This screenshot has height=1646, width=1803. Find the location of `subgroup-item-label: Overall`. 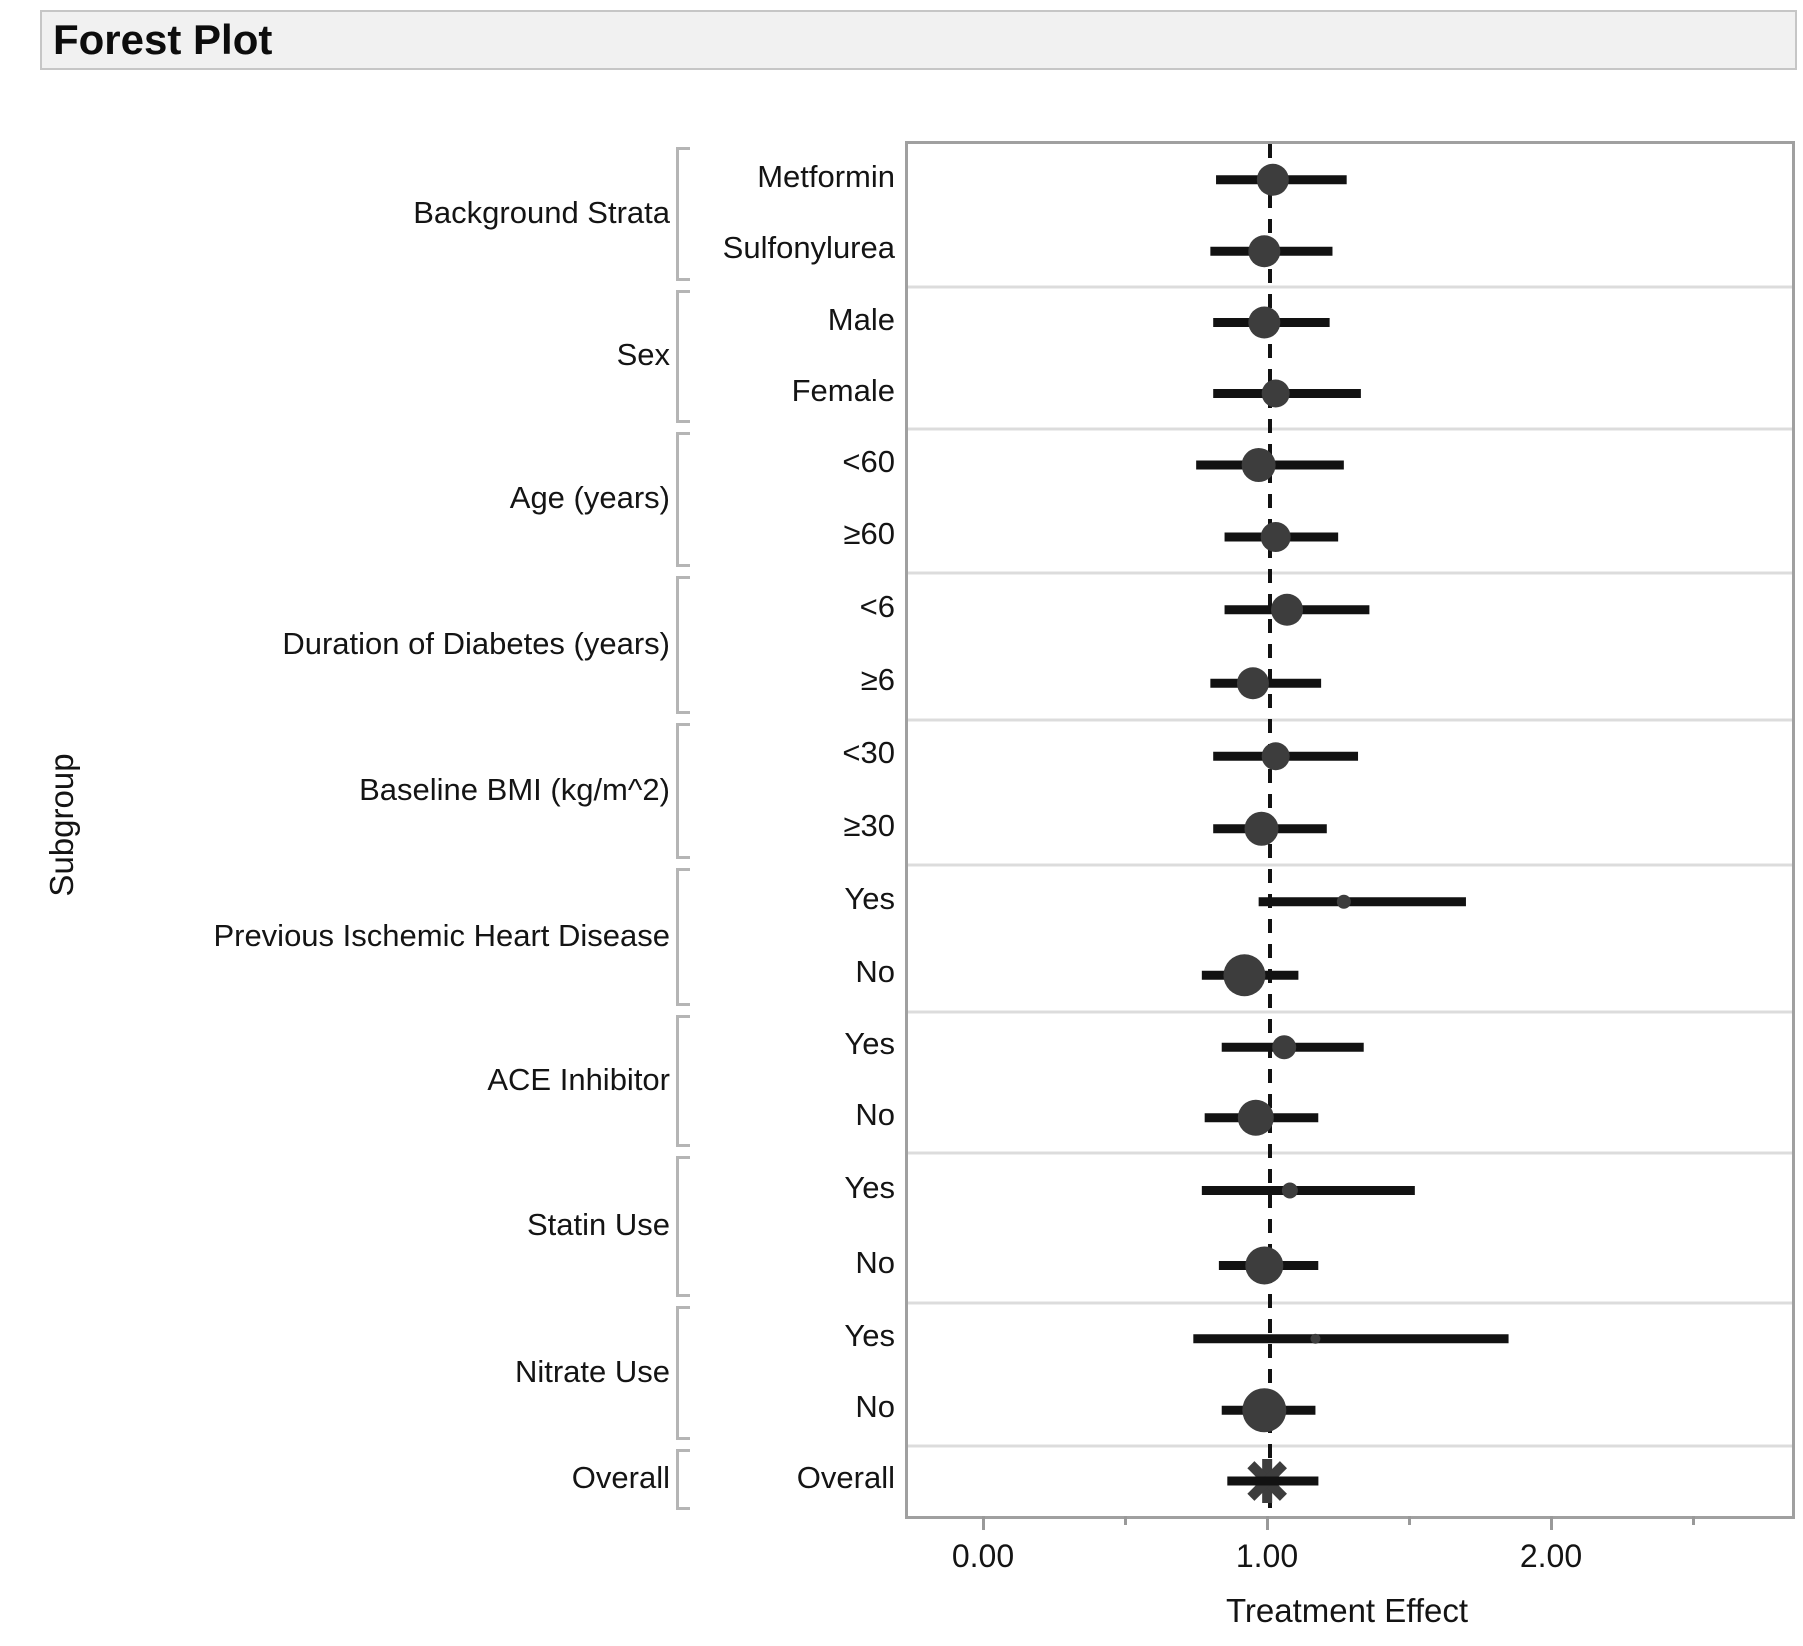

subgroup-item-label: Overall is located at coordinates (845, 1477).